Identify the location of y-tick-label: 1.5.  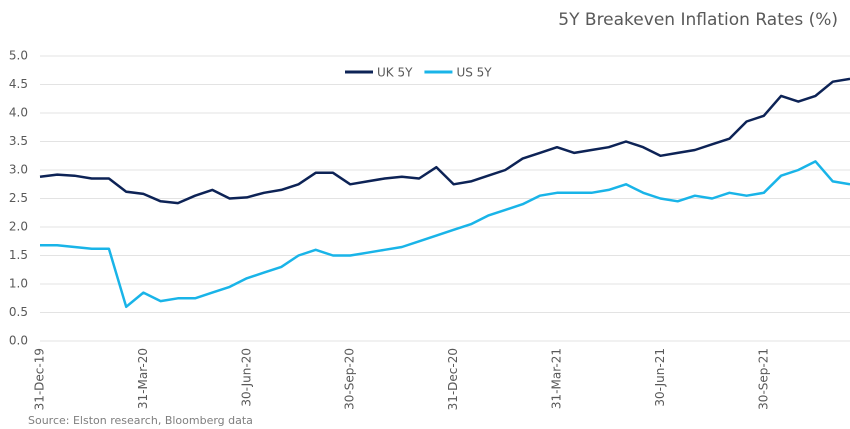
(18, 255).